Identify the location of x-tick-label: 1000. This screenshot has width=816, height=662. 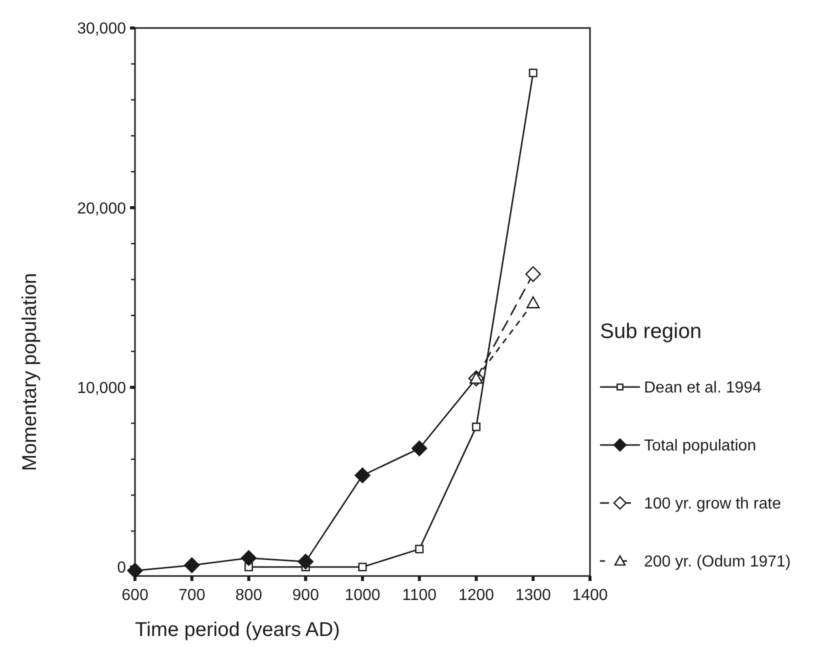
(362, 595).